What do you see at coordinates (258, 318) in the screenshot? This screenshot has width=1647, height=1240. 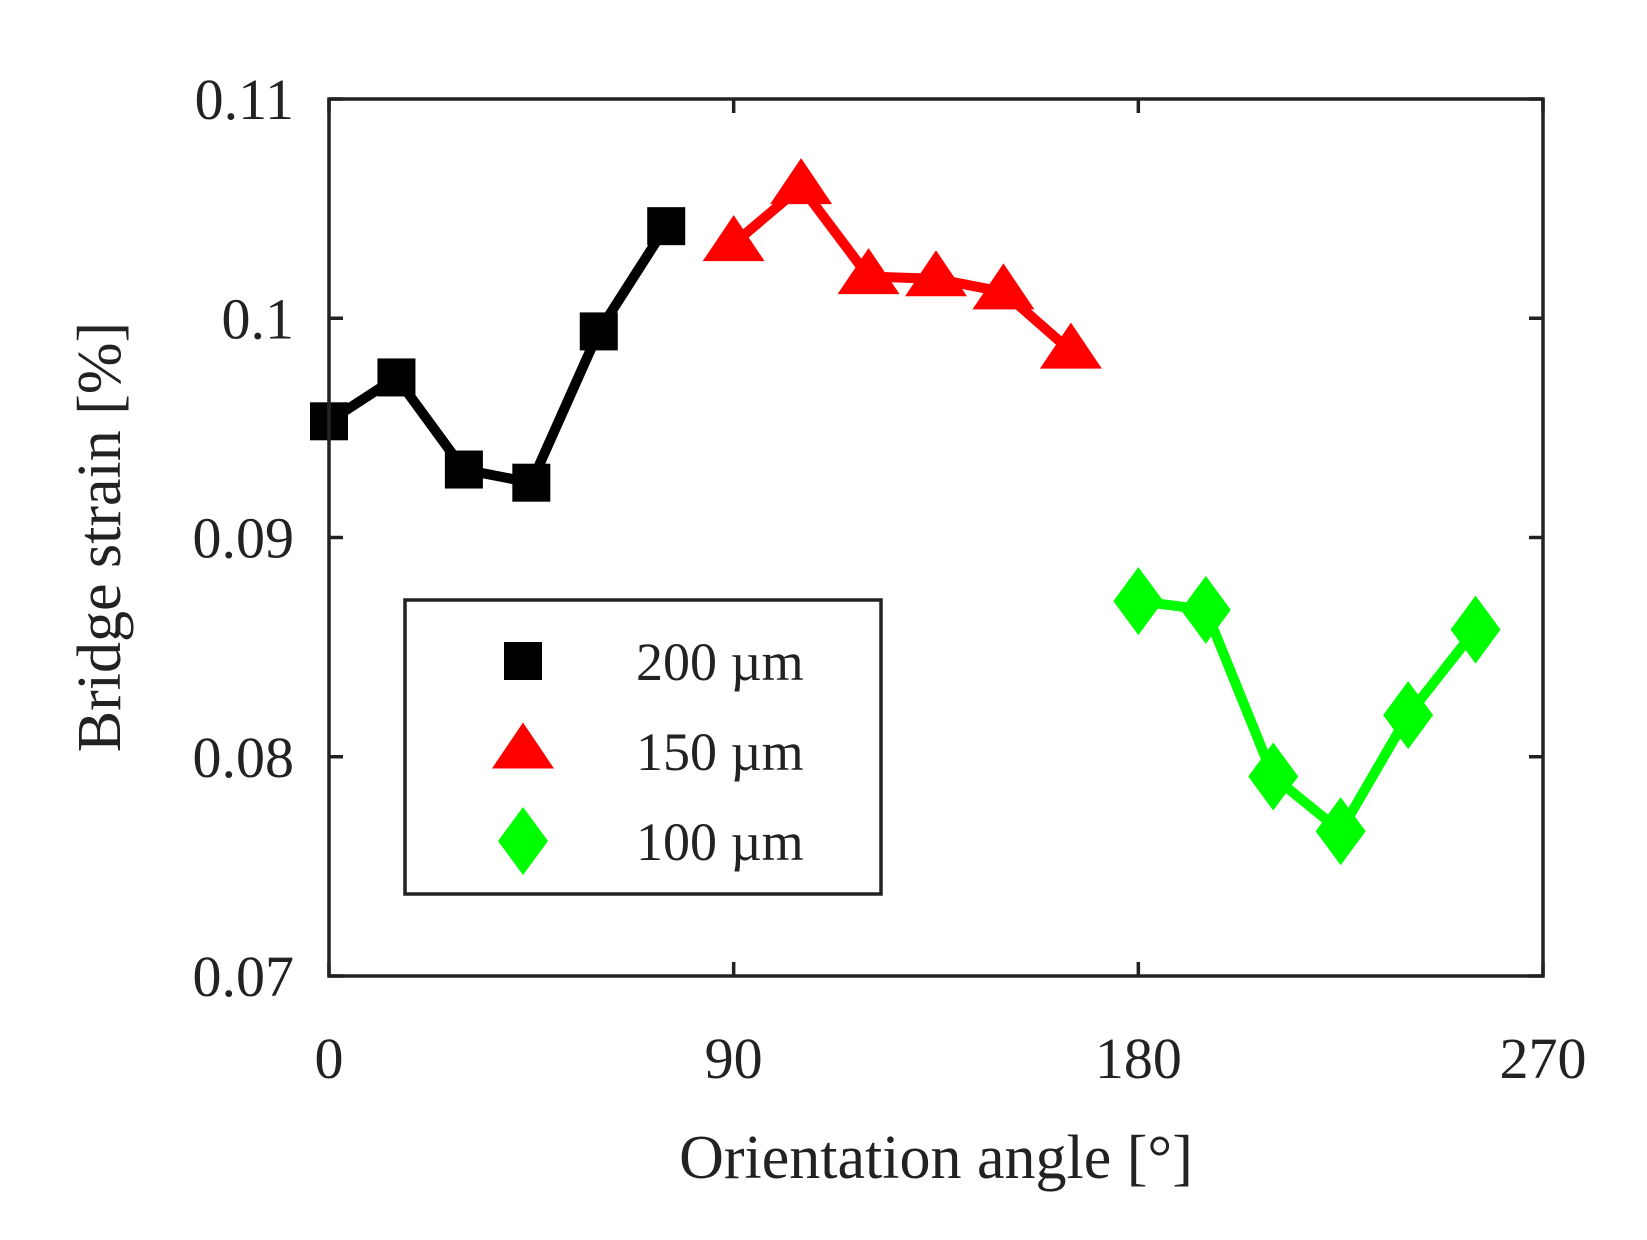 I see `y-tick-label-3: 0.1` at bounding box center [258, 318].